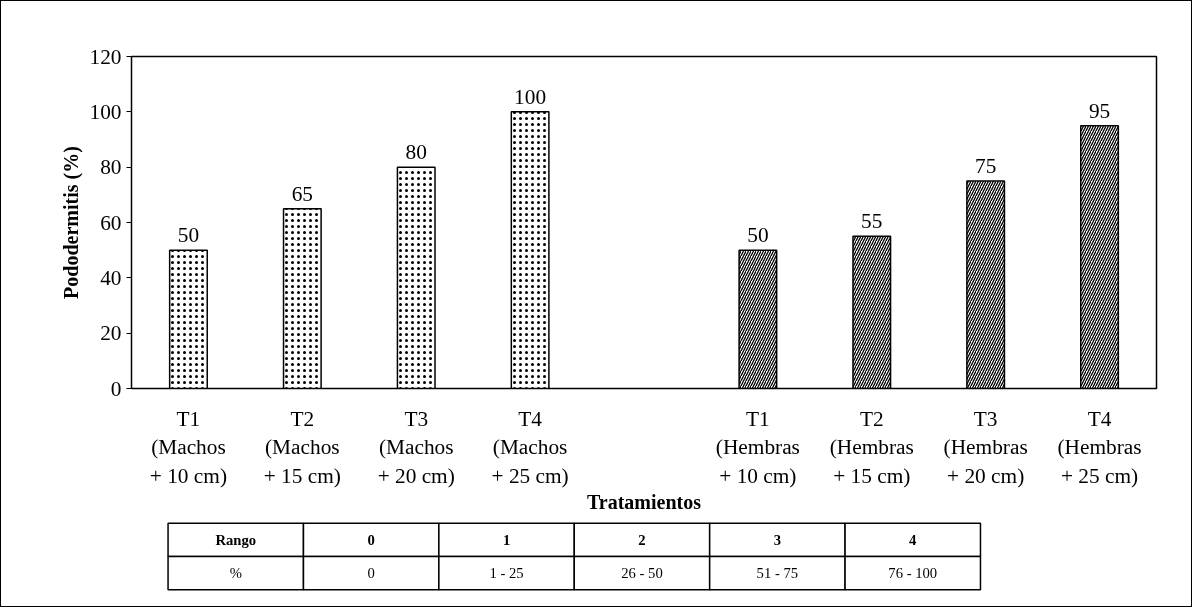 This screenshot has width=1200, height=608. What do you see at coordinates (642, 573) in the screenshot?
I see `text: 26 - 50` at bounding box center [642, 573].